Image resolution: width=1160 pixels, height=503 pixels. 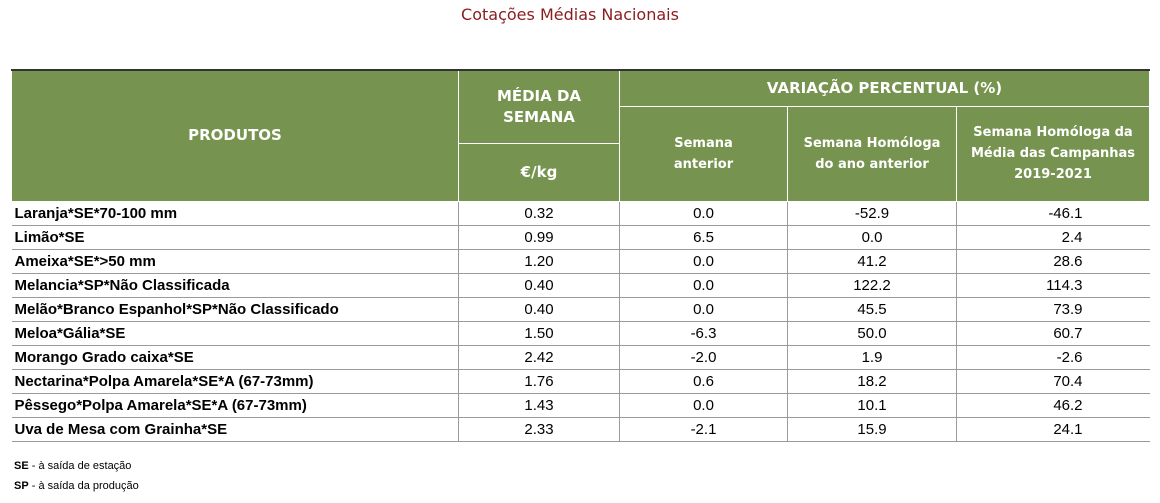 What do you see at coordinates (872, 143) in the screenshot?
I see `header-homologa-ano-l1: Semana Homóloga` at bounding box center [872, 143].